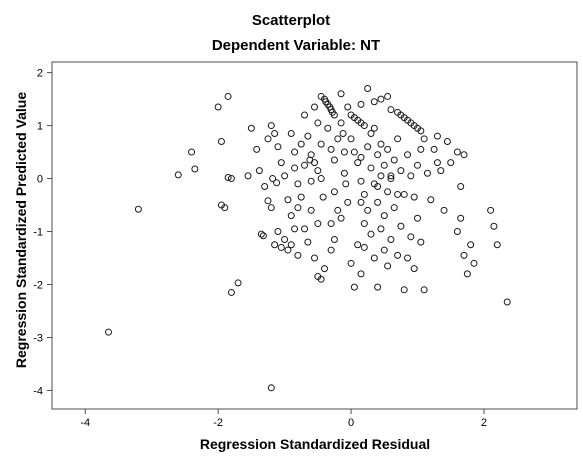  What do you see at coordinates (291, 20) in the screenshot?
I see `chart-title: Scatterplot` at bounding box center [291, 20].